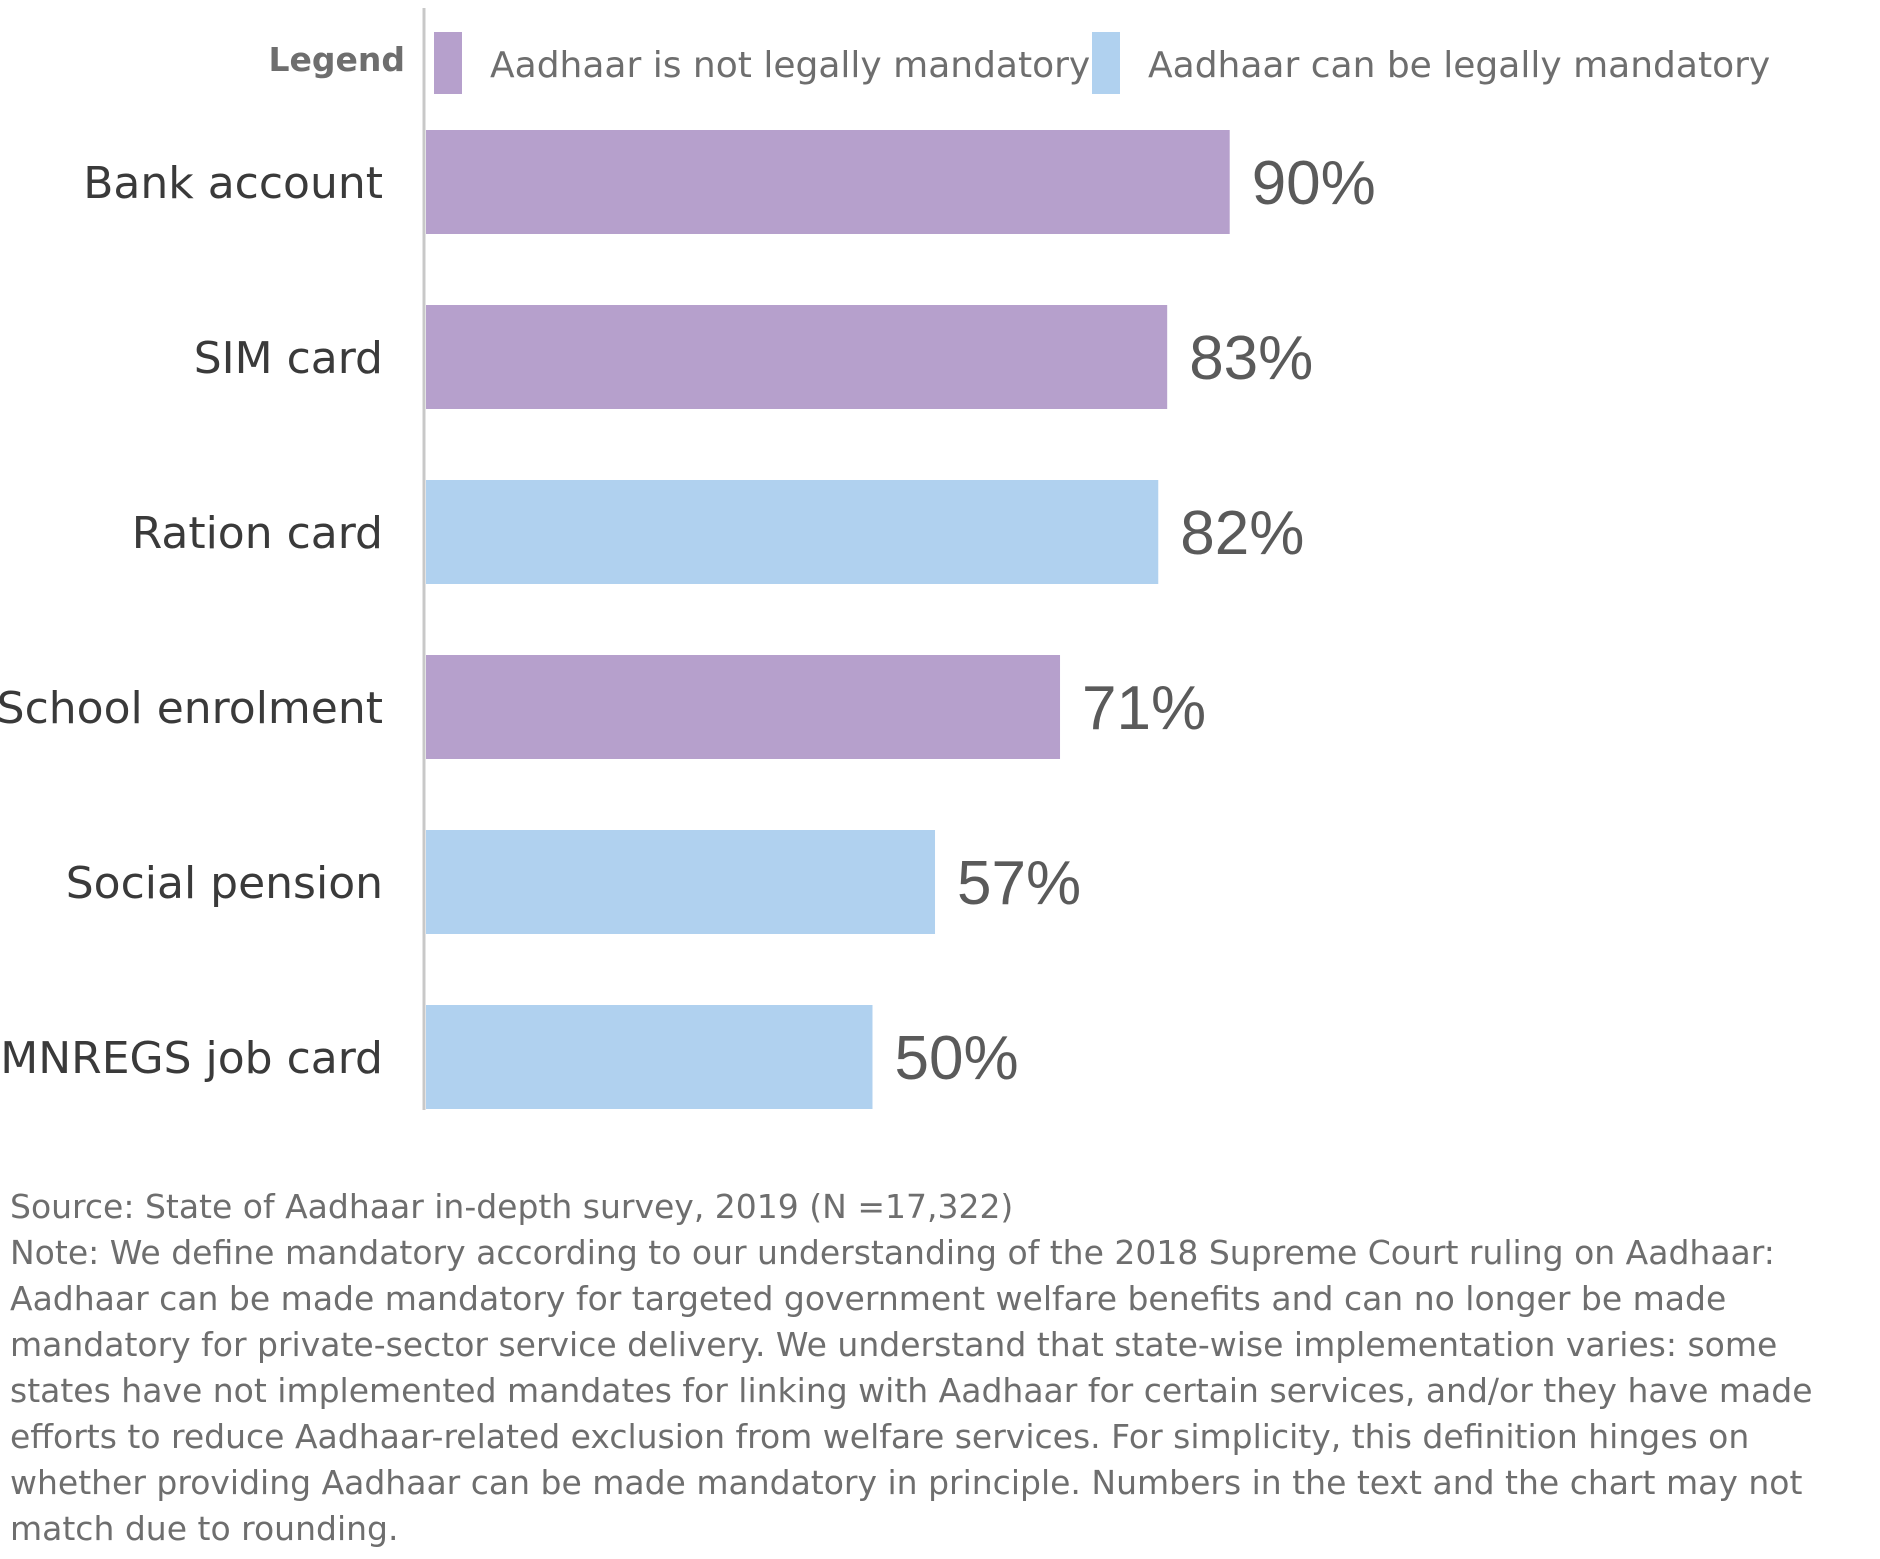 This screenshot has width=1880, height=1559. What do you see at coordinates (191, 708) in the screenshot?
I see `category-label-school-enrolment: School enrolment` at bounding box center [191, 708].